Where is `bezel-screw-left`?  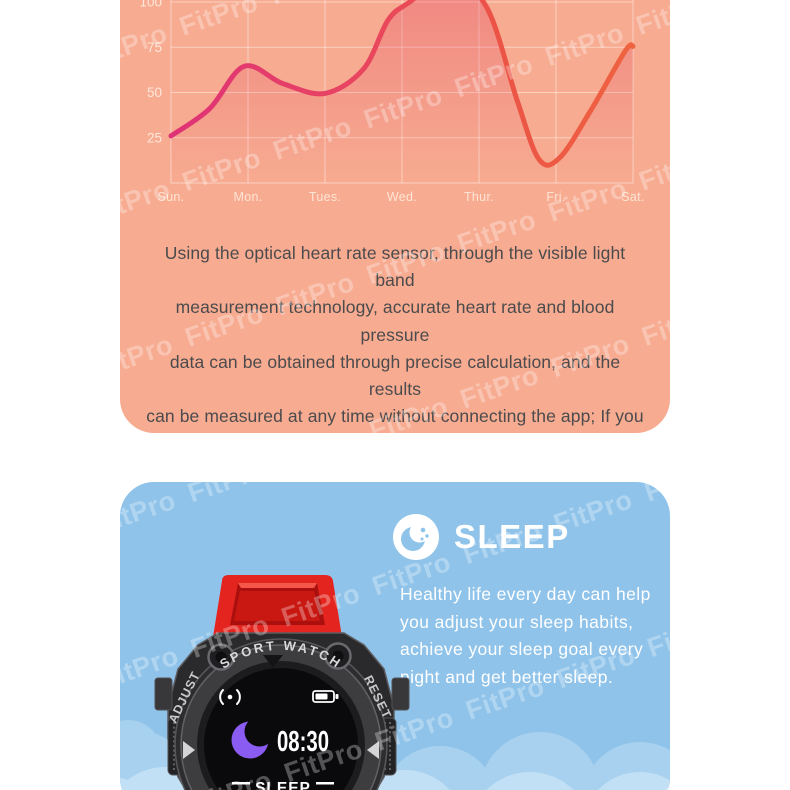
bezel-screw-left is located at coordinates (221, 657).